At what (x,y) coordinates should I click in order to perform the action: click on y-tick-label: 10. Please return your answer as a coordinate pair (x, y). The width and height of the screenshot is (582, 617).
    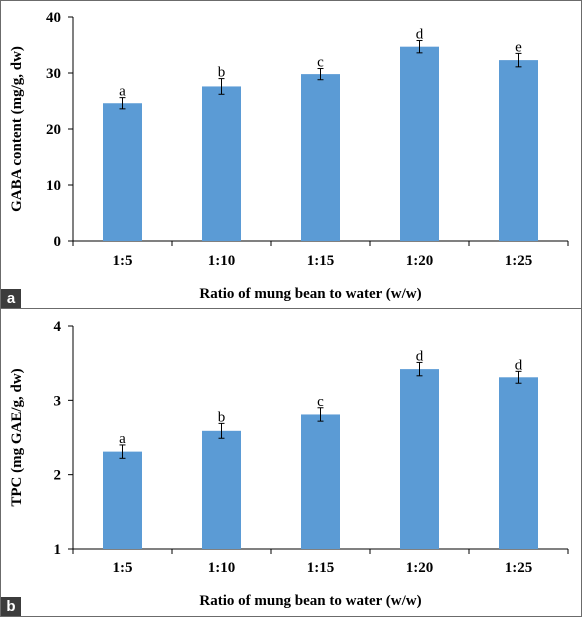
    Looking at the image, I should click on (53, 186).